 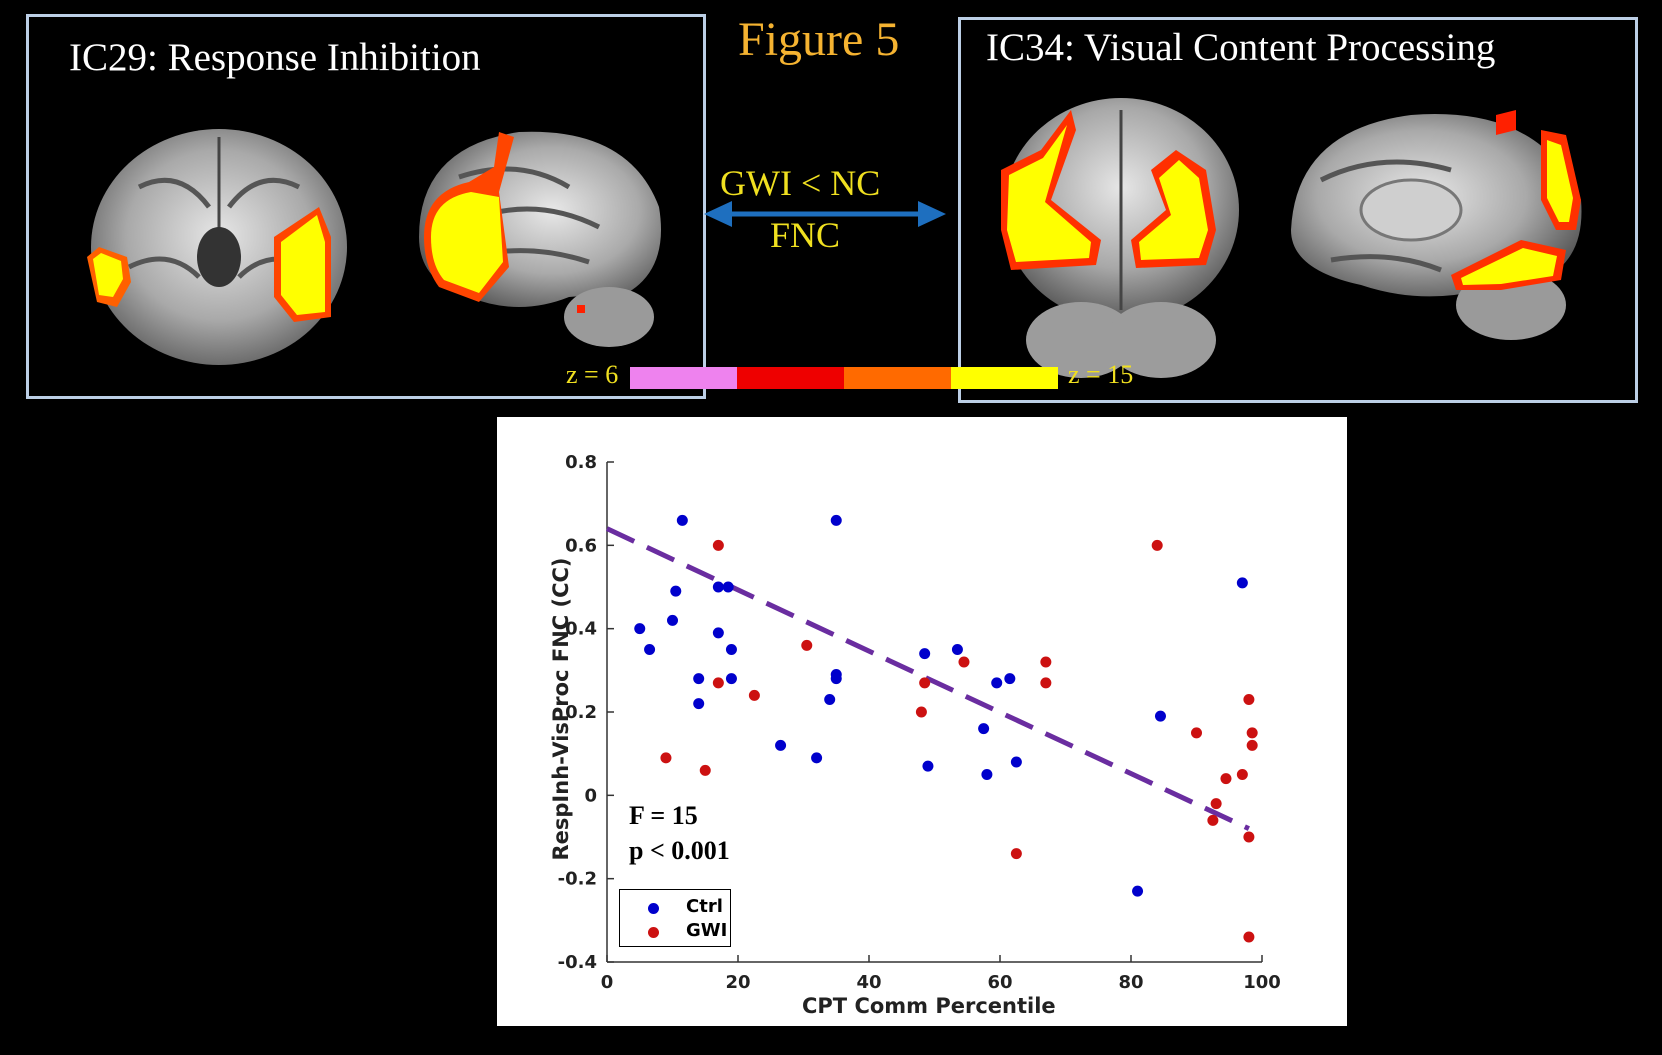 What do you see at coordinates (929, 1006) in the screenshot?
I see `x-axis-title: CPT Comm Percentile` at bounding box center [929, 1006].